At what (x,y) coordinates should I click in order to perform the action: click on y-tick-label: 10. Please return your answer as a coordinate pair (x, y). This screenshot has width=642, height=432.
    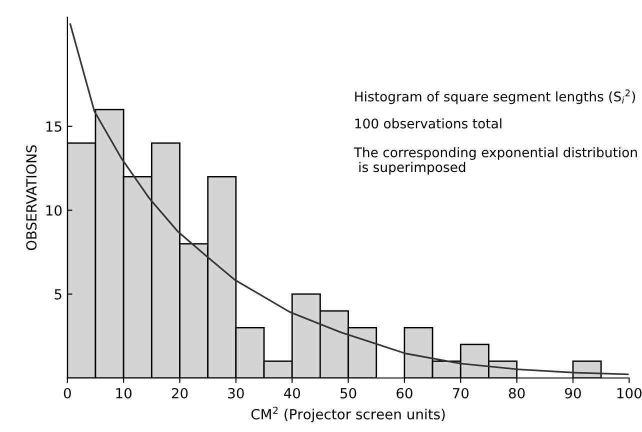
    Looking at the image, I should click on (54, 210).